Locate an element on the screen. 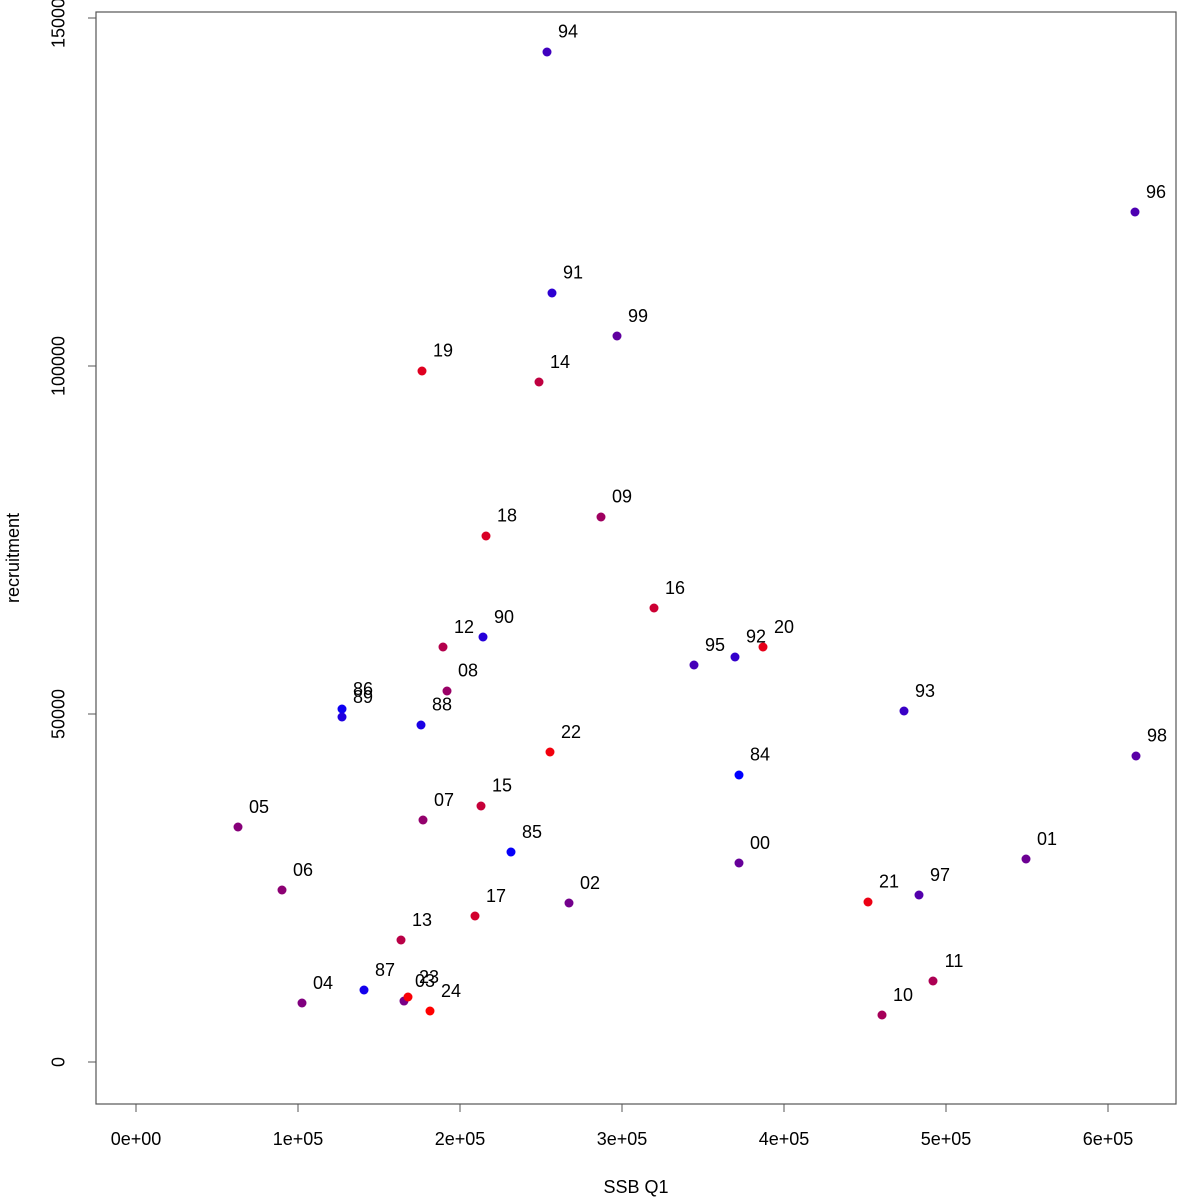 Image resolution: width=1200 pixels, height=1200 pixels. point-label: 99 is located at coordinates (638, 316).